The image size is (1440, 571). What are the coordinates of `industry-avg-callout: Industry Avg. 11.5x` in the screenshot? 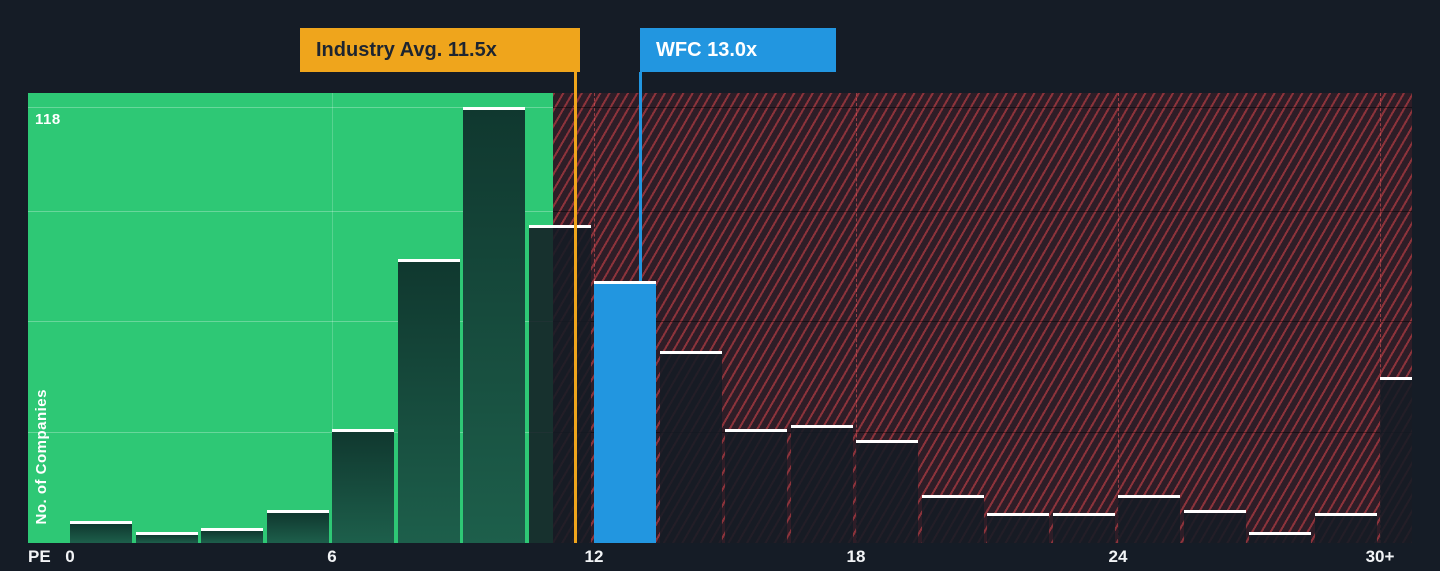 It's located at (440, 50).